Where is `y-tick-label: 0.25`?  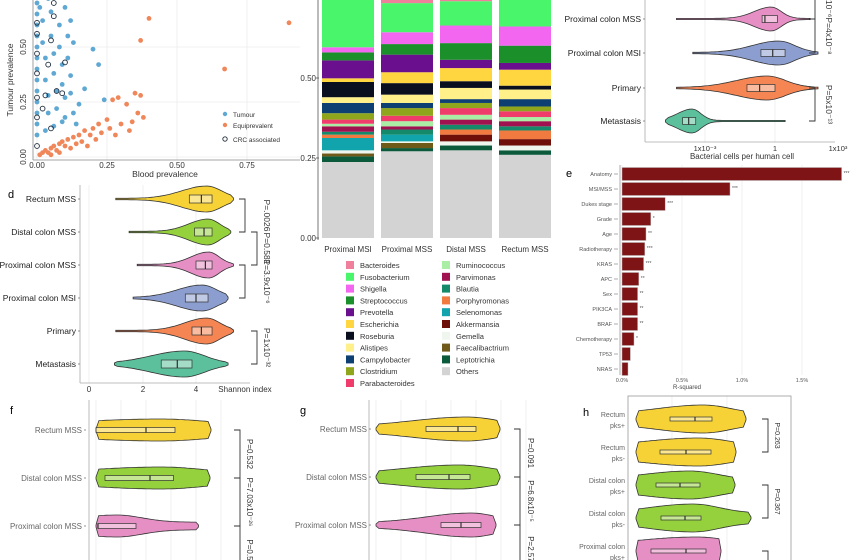 y-tick-label: 0.25 is located at coordinates (23, 102).